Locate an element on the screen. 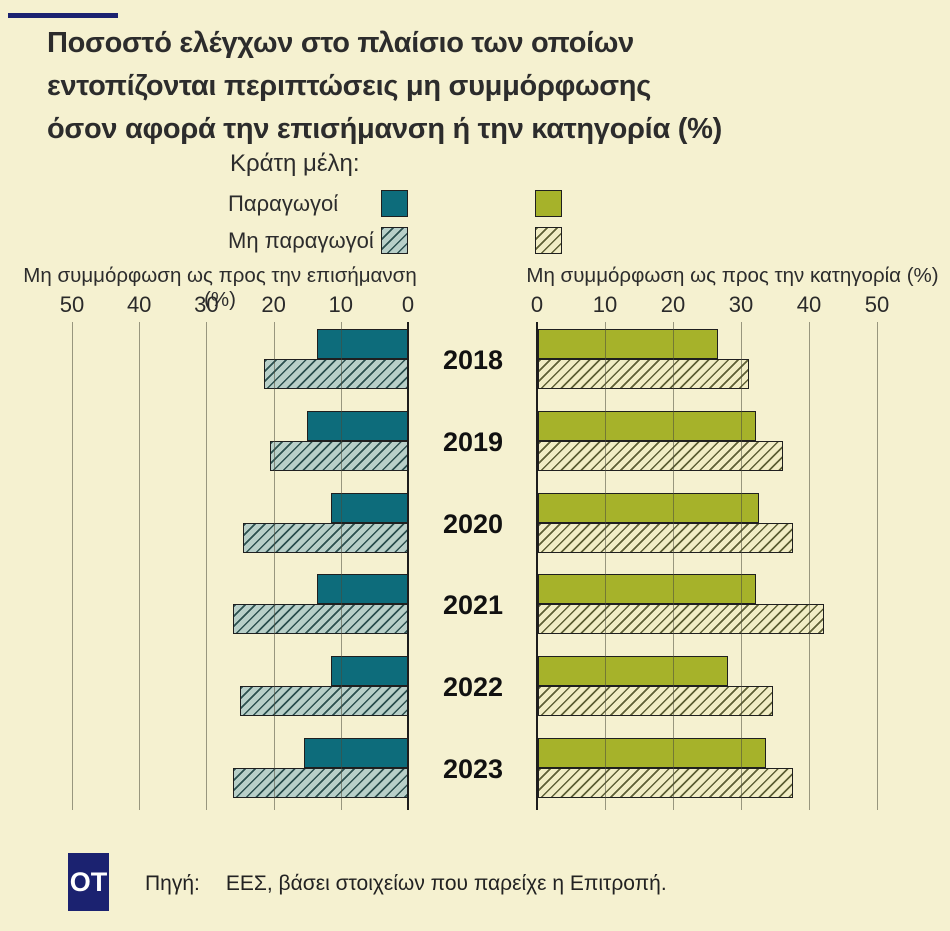 This screenshot has height=931, width=950. legend-swatch-teal-hatched is located at coordinates (394, 240).